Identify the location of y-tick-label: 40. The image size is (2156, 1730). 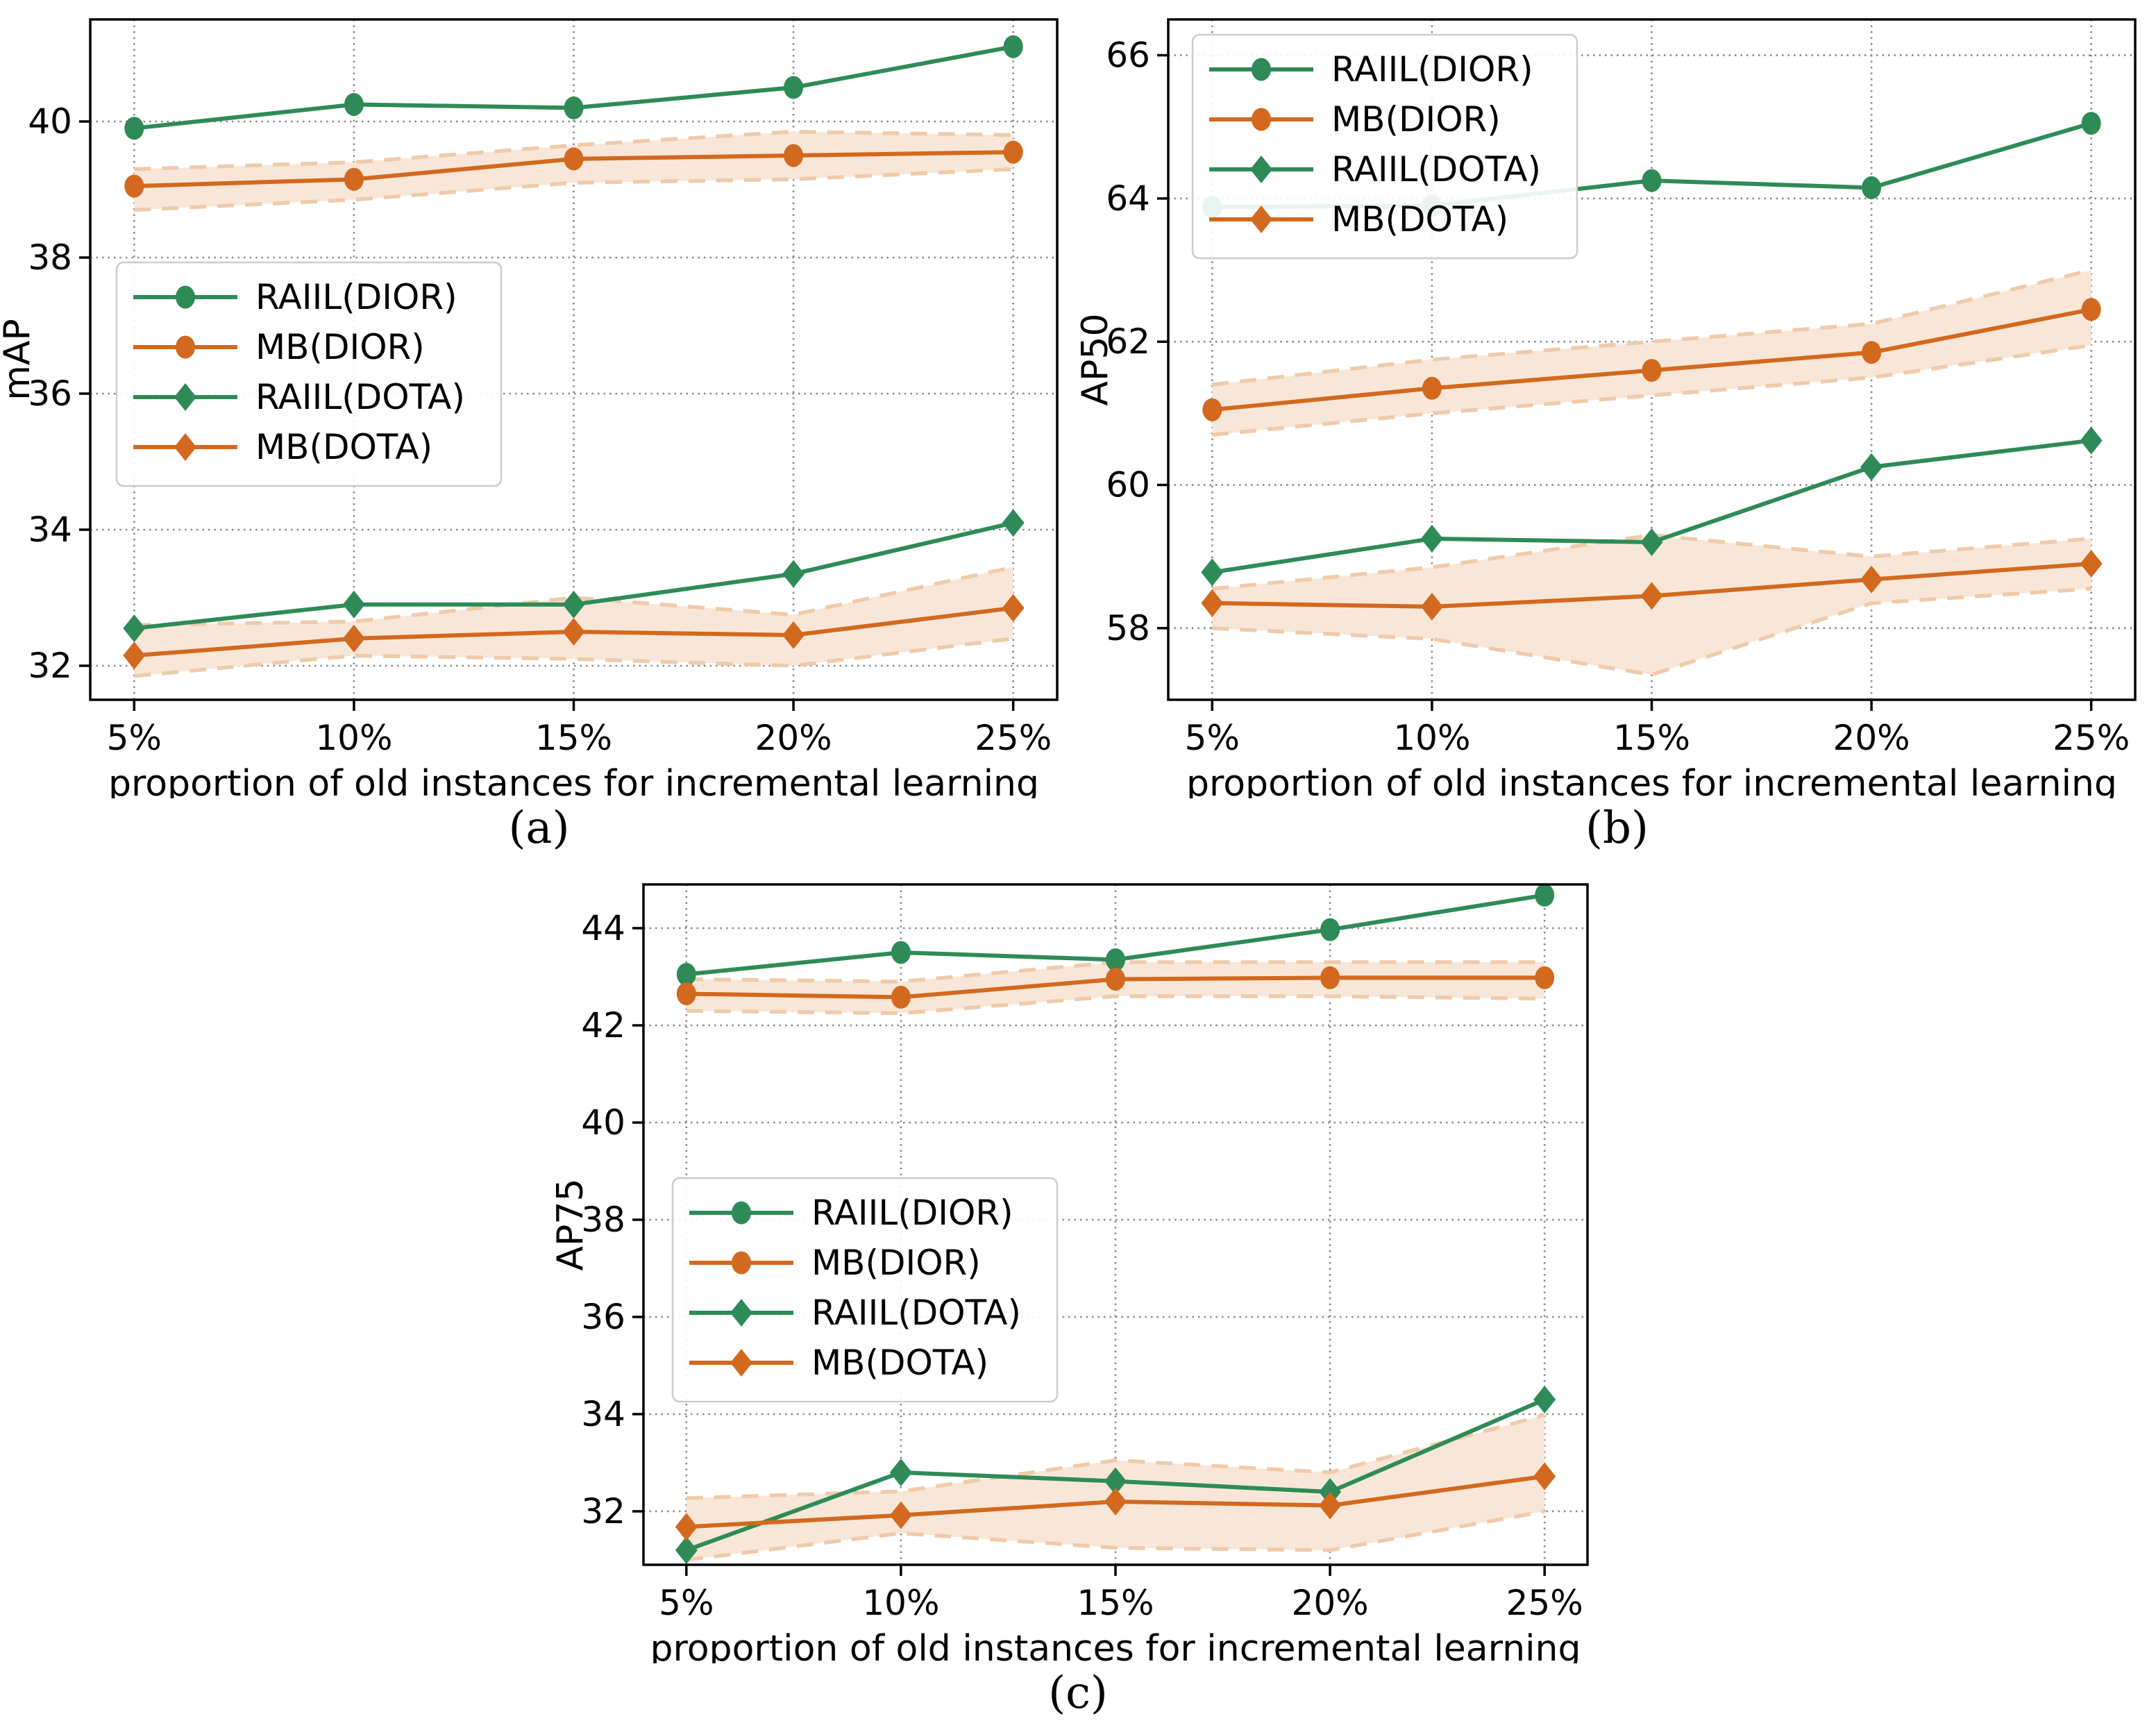
(50, 122).